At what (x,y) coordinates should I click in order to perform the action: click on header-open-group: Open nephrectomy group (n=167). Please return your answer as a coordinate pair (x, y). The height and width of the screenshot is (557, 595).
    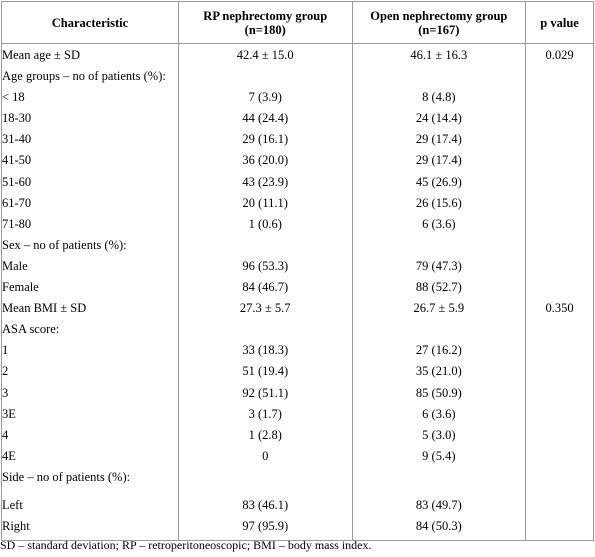
    Looking at the image, I should click on (439, 22).